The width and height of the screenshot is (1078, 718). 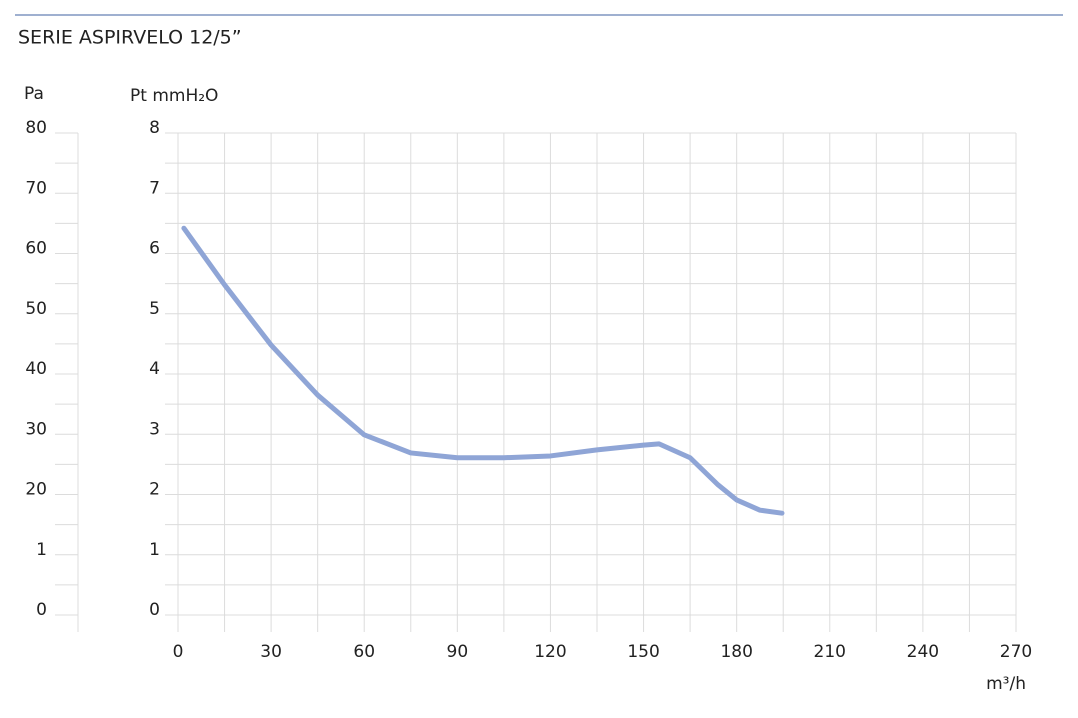 I want to click on x-tick-label: 120, so click(x=550, y=652).